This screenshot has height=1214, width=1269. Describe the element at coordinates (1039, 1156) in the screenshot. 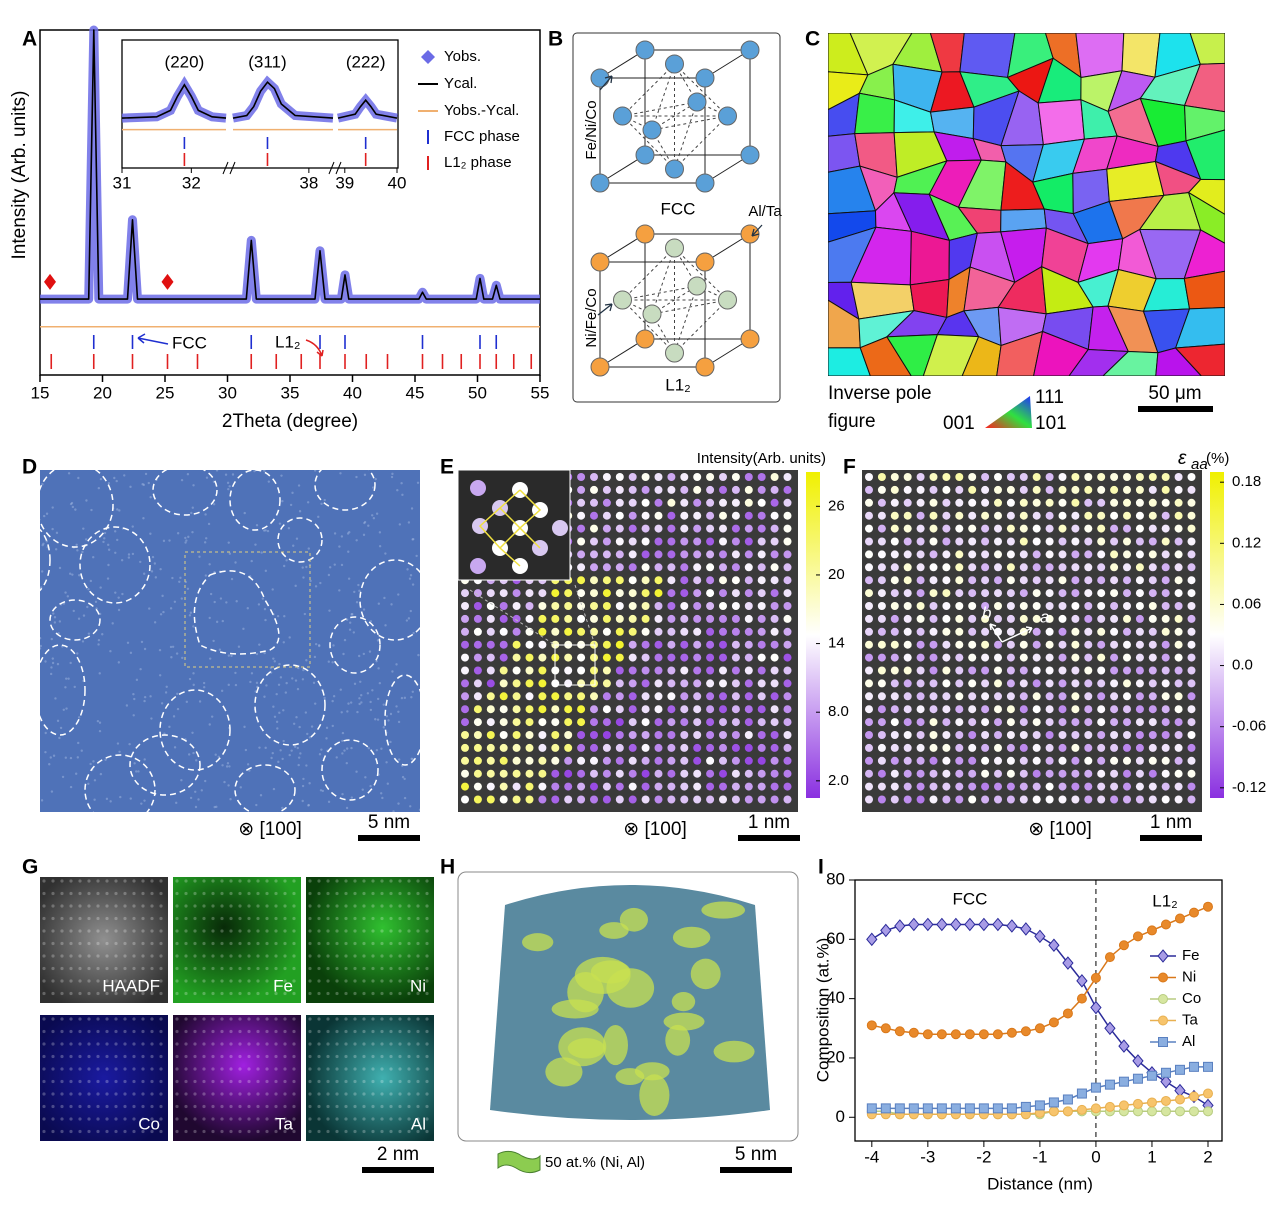

I see `label: -1` at that location.